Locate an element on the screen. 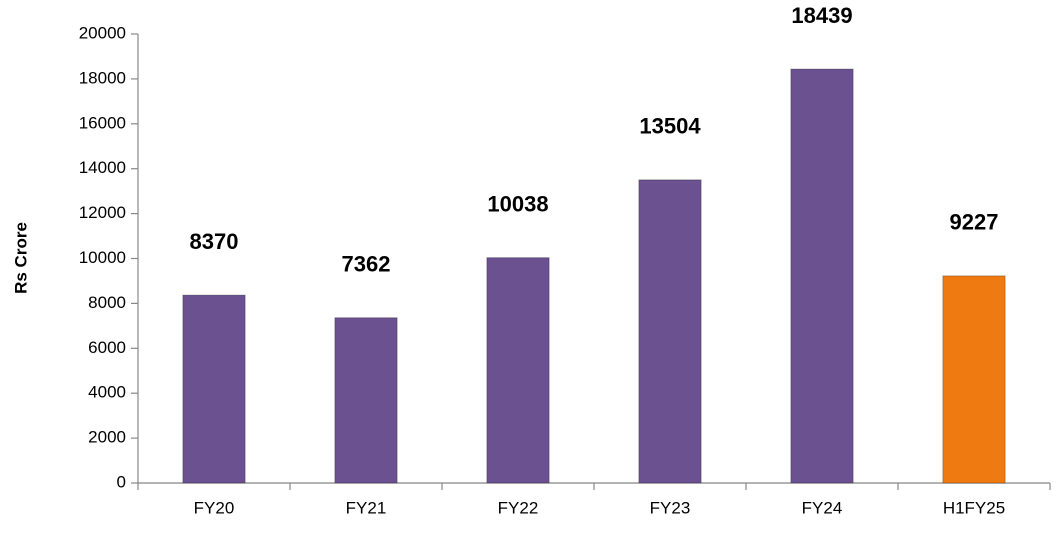 The image size is (1056, 534). data-label: 9227 is located at coordinates (974, 222).